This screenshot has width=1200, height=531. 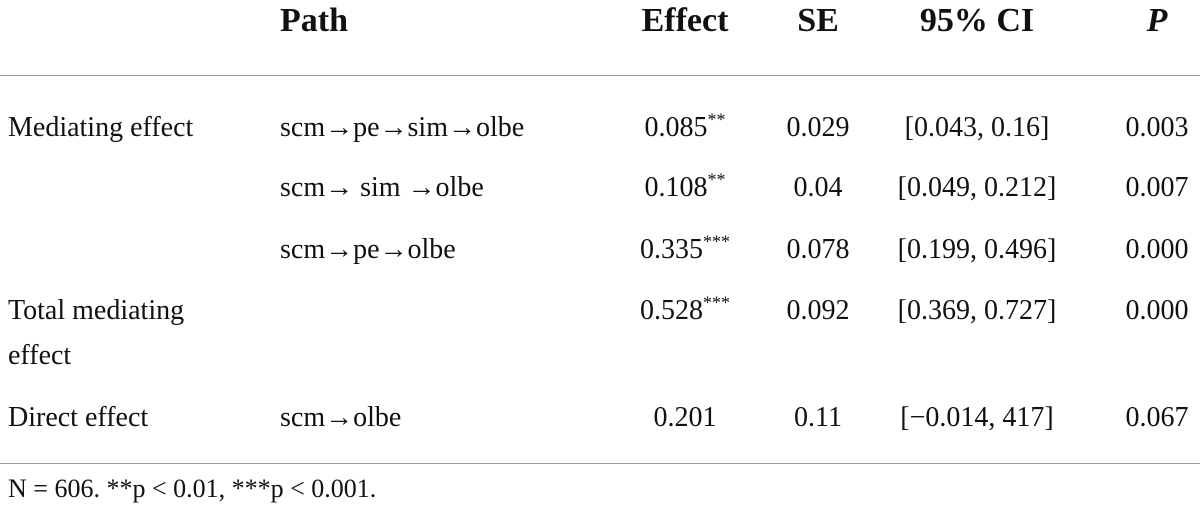 What do you see at coordinates (818, 310) in the screenshot?
I see `se-cell: 0.092` at bounding box center [818, 310].